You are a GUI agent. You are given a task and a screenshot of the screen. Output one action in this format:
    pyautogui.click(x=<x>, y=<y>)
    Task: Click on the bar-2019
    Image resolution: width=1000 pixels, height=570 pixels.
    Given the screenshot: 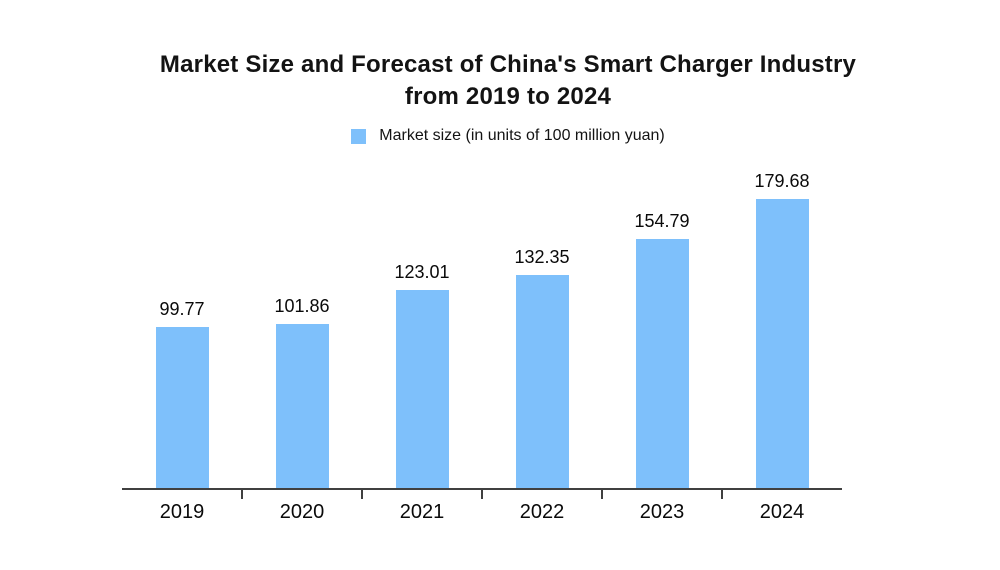 What is the action you would take?
    pyautogui.click(x=182, y=407)
    